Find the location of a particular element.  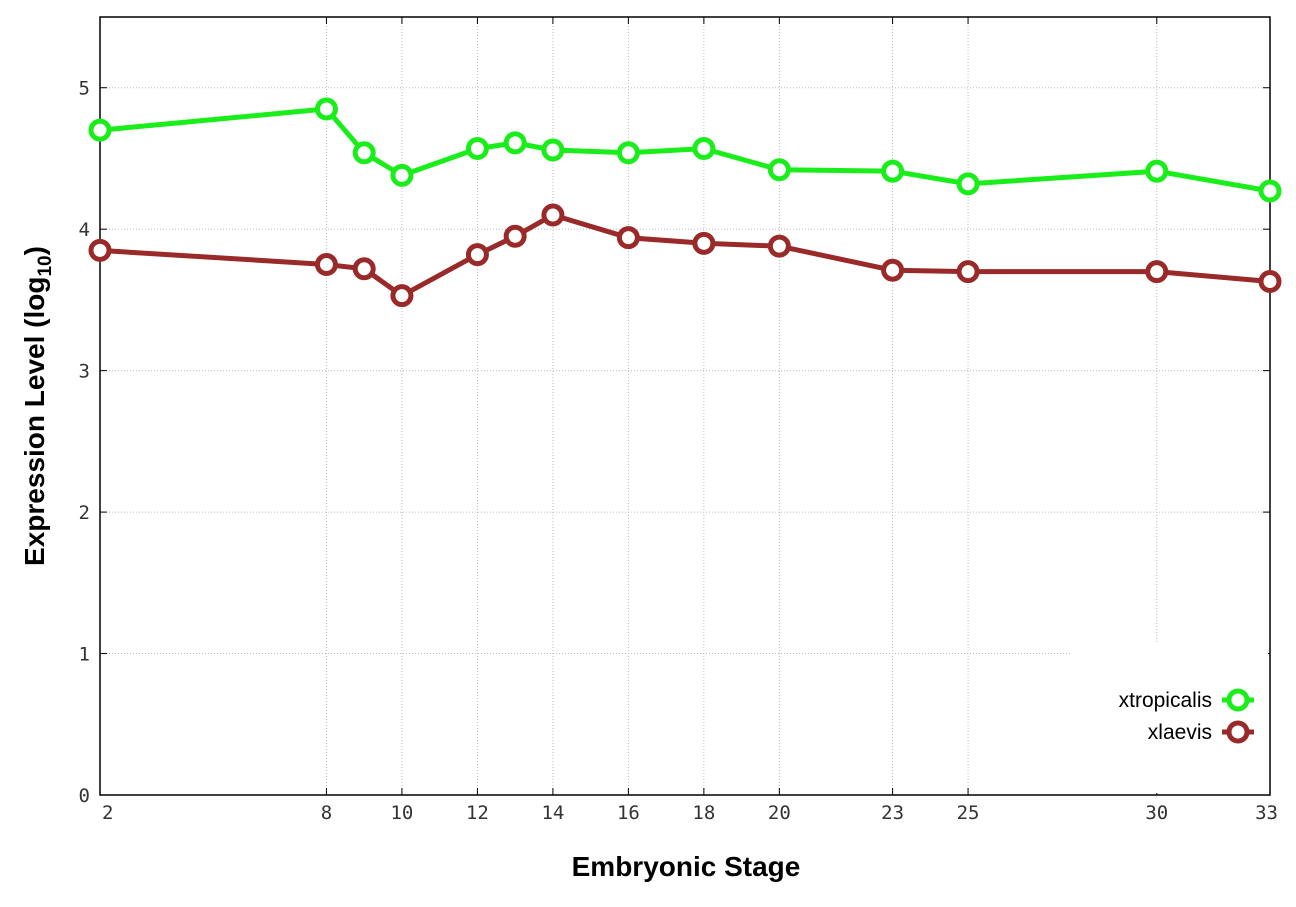

x-tick-label: 14 is located at coordinates (552, 813).